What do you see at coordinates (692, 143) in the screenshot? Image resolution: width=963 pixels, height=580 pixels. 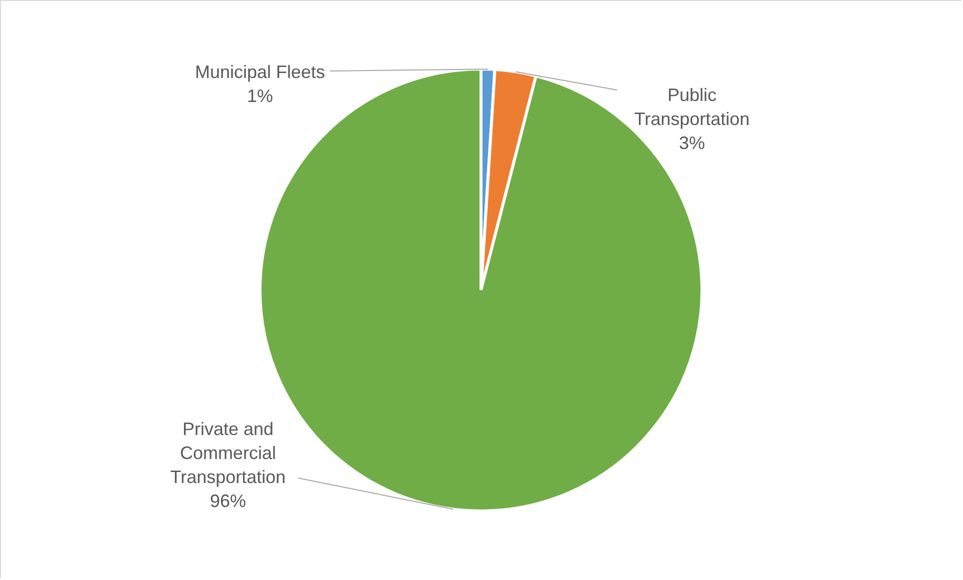 I see `data-label: 3%` at bounding box center [692, 143].